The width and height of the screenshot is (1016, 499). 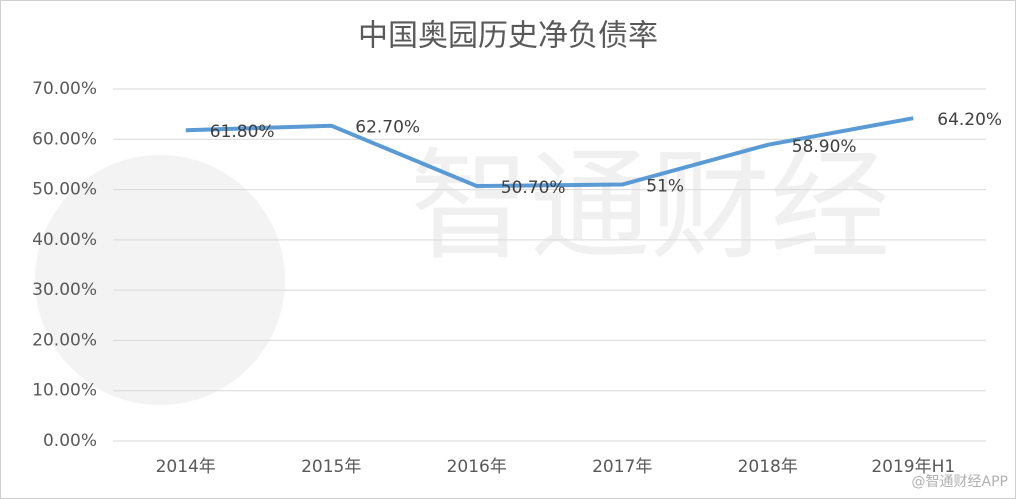 I want to click on watermark: 智通财经, so click(x=650, y=207).